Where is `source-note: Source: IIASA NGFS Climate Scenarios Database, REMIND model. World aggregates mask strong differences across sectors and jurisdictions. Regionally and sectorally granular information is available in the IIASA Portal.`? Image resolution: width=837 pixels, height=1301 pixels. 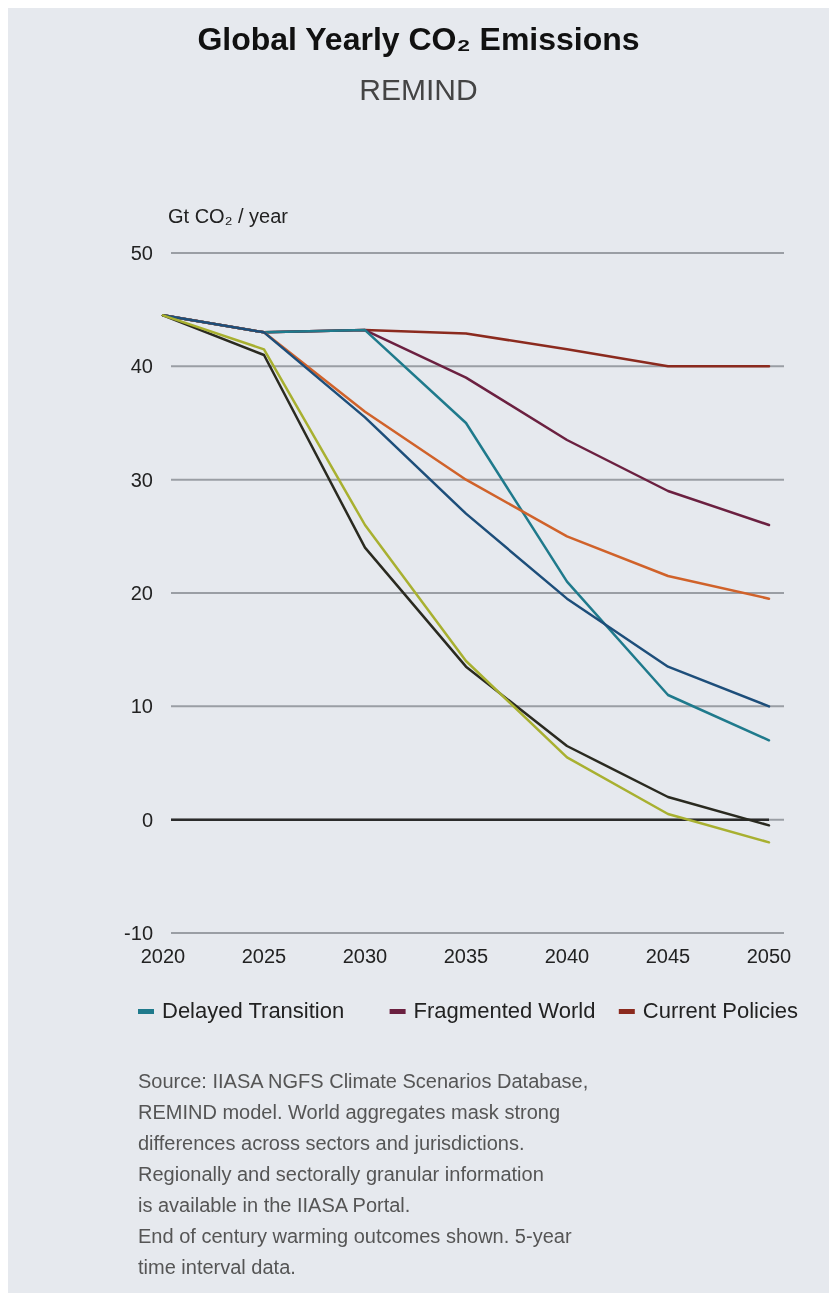 source-note: Source: IIASA NGFS Climate Scenarios Database, REMIND model. World aggregates mask strong differences across sectors and jurisdictions. Regionally and sectorally granular information is available in the IIASA Portal. is located at coordinates (363, 1143).